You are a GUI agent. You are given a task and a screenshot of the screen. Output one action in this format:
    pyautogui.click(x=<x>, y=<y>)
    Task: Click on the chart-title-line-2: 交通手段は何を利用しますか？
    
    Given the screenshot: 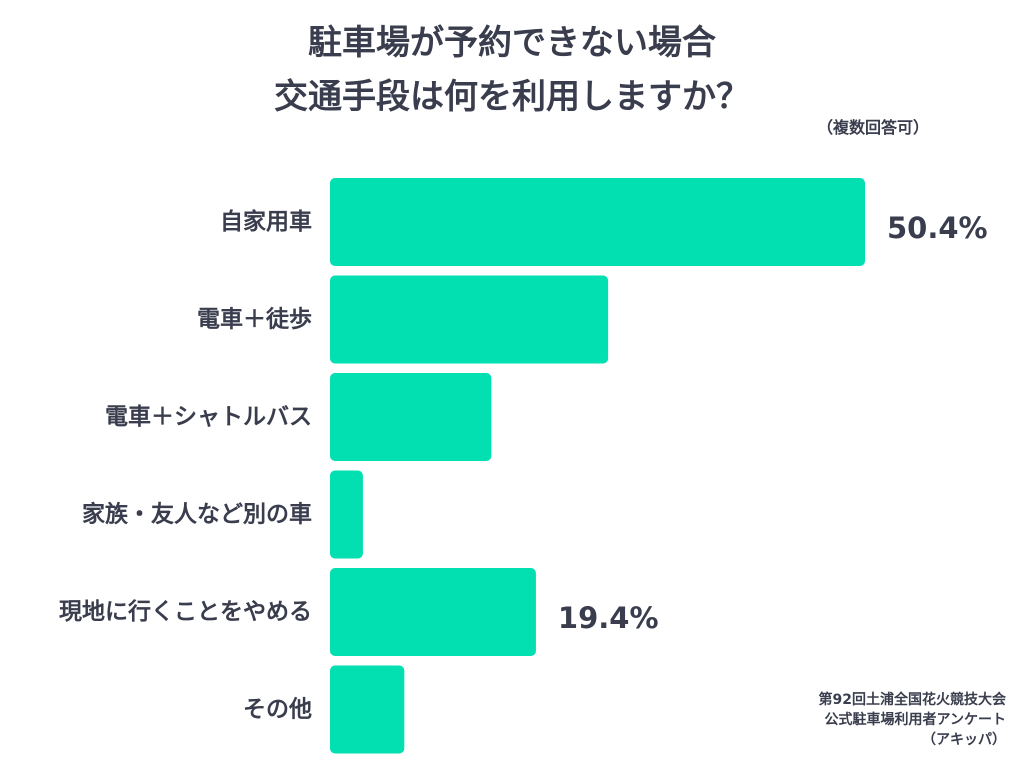 What is the action you would take?
    pyautogui.click(x=512, y=97)
    